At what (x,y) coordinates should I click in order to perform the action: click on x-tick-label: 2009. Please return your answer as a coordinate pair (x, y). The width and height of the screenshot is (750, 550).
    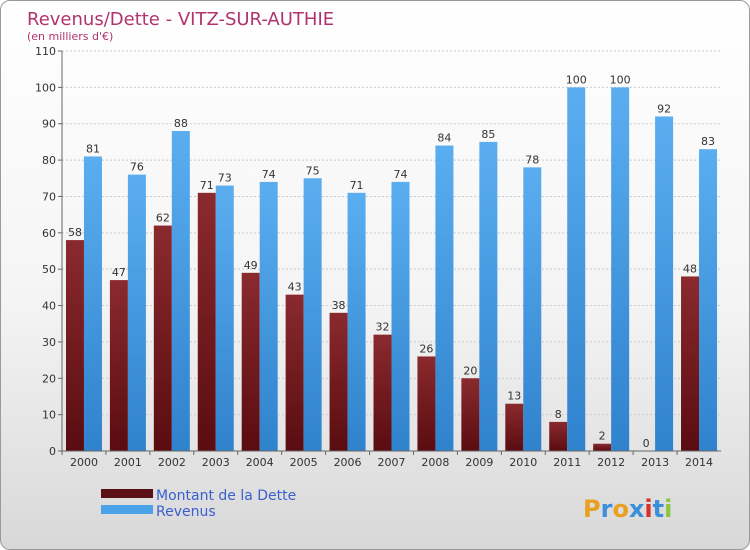
    Looking at the image, I should click on (479, 462).